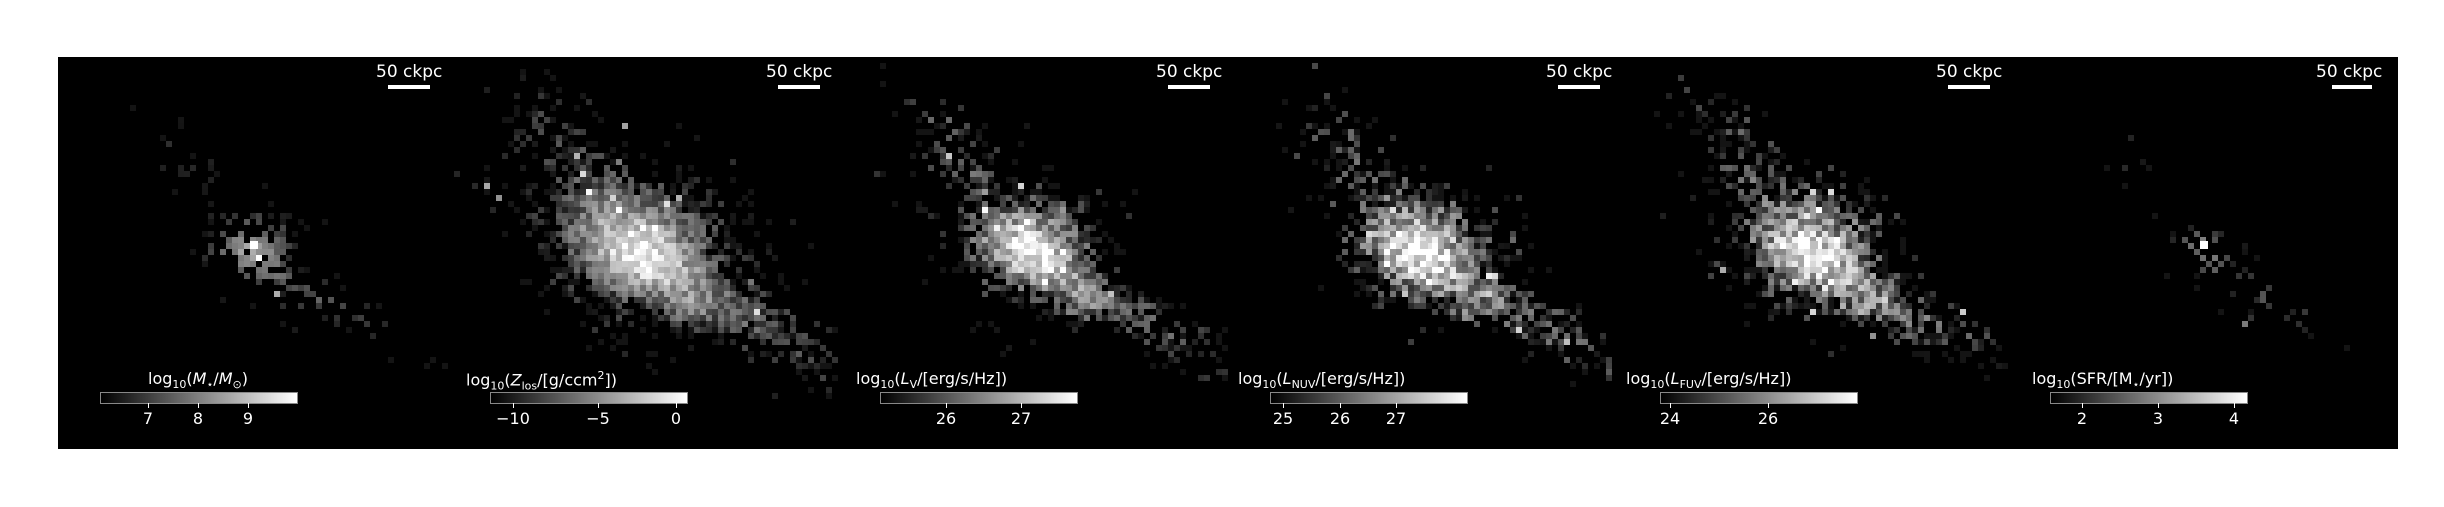 This screenshot has height=507, width=2444. What do you see at coordinates (598, 418) in the screenshot?
I see `colorbar-tick-label: −5` at bounding box center [598, 418].